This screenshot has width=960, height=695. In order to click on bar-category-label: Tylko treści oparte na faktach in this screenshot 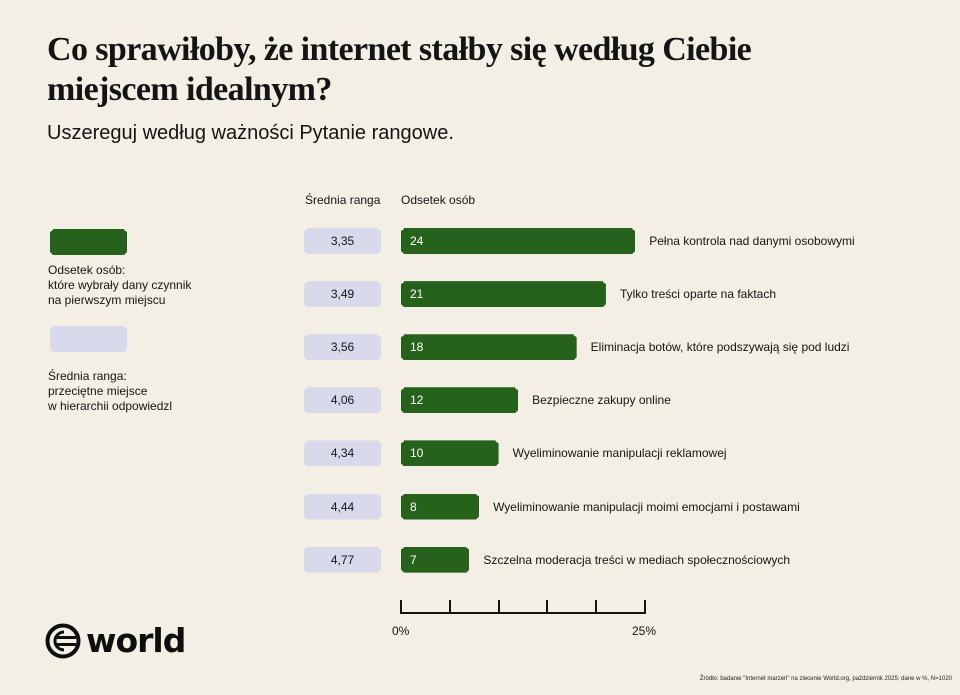, I will do `click(698, 294)`.